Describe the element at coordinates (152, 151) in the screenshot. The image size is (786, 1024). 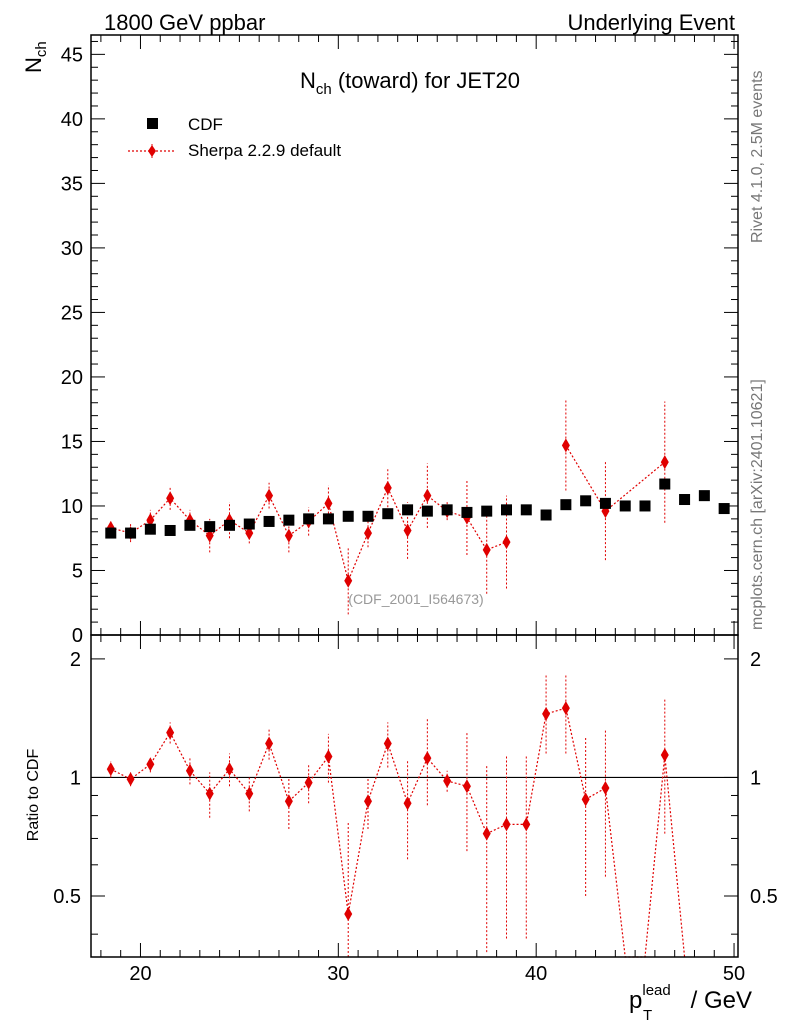
I see `legend-sherpa-marker` at that location.